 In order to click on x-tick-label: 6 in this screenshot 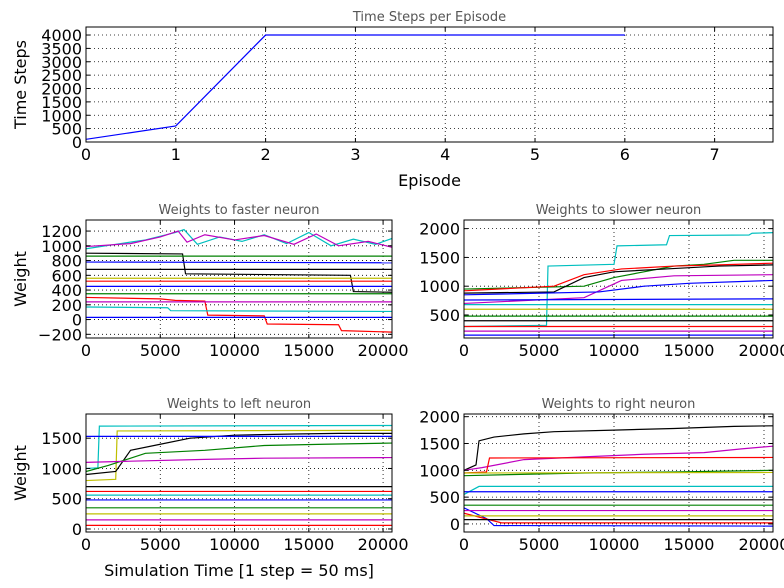, I will do `click(625, 154)`.